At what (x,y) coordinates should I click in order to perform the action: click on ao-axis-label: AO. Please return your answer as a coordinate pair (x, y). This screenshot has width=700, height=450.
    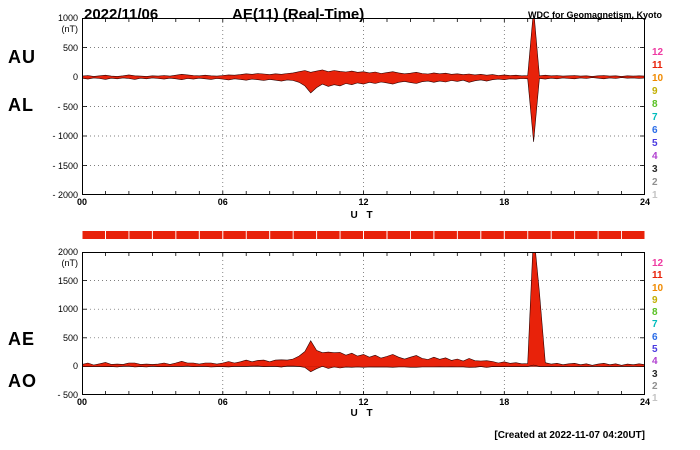
    Looking at the image, I should click on (22, 381).